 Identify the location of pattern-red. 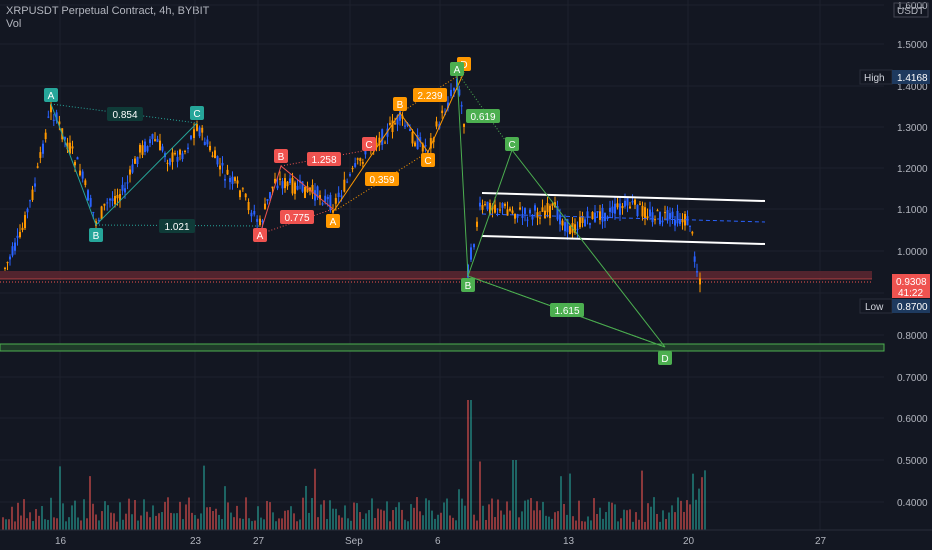
(314, 192).